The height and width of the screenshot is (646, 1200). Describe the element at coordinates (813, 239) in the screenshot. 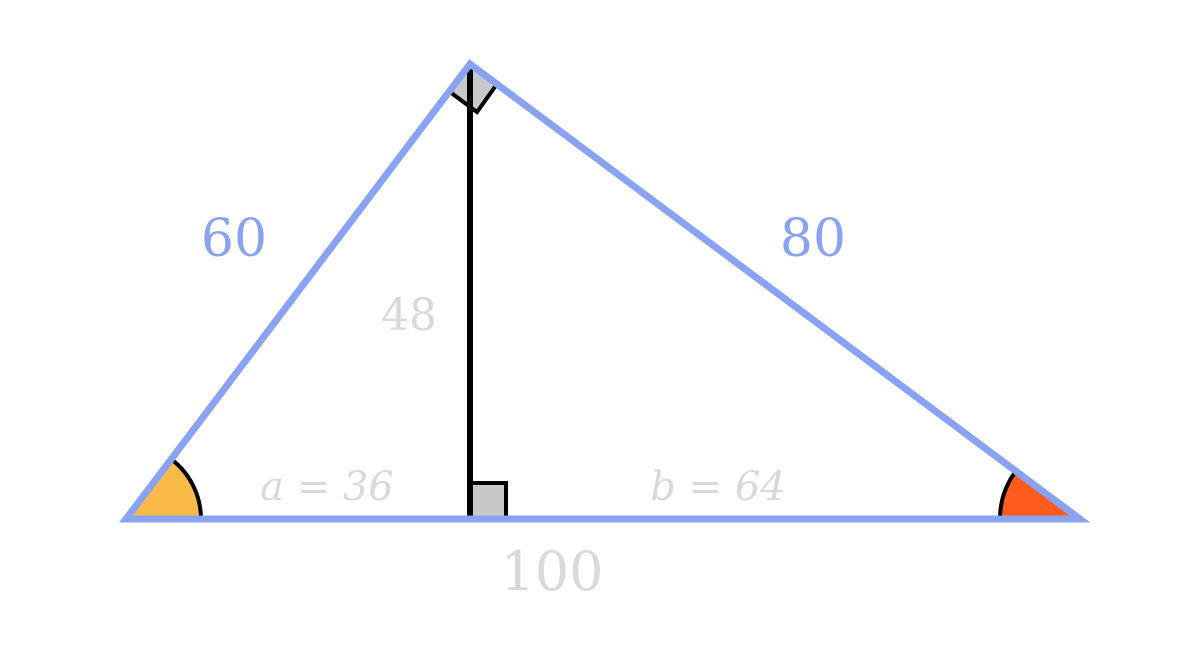

I see `right-side-label: 80` at that location.